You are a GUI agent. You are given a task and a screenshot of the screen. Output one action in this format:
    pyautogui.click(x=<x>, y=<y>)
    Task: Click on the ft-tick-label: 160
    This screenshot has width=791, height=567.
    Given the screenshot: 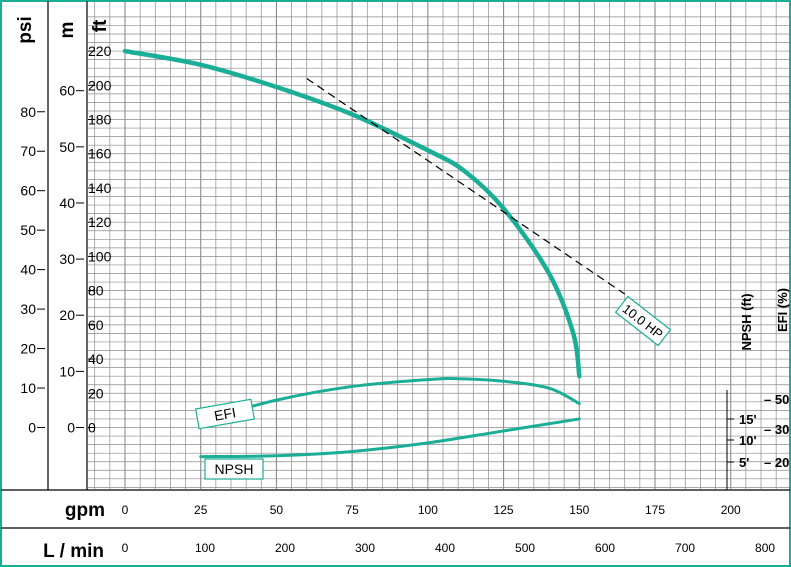 What is the action you would take?
    pyautogui.click(x=100, y=154)
    